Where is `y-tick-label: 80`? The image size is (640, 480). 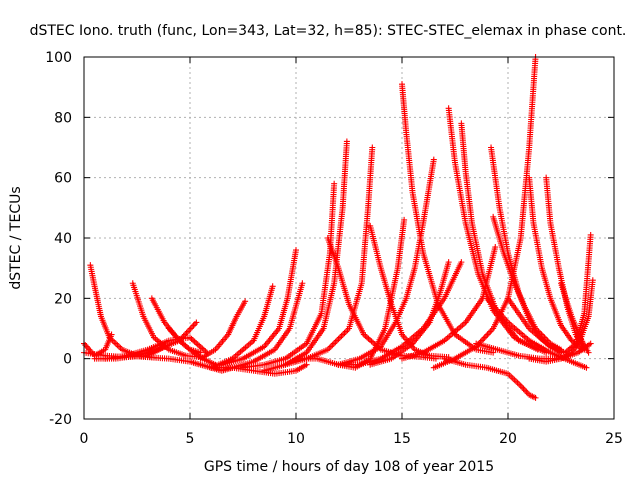
y-tick-label: 80 is located at coordinates (63, 118).